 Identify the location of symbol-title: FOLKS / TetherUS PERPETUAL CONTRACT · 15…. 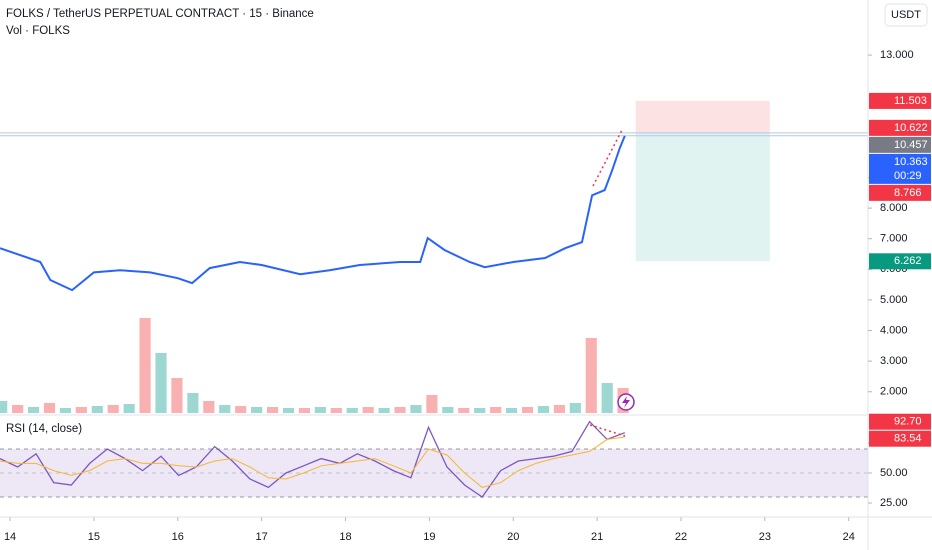
(160, 14).